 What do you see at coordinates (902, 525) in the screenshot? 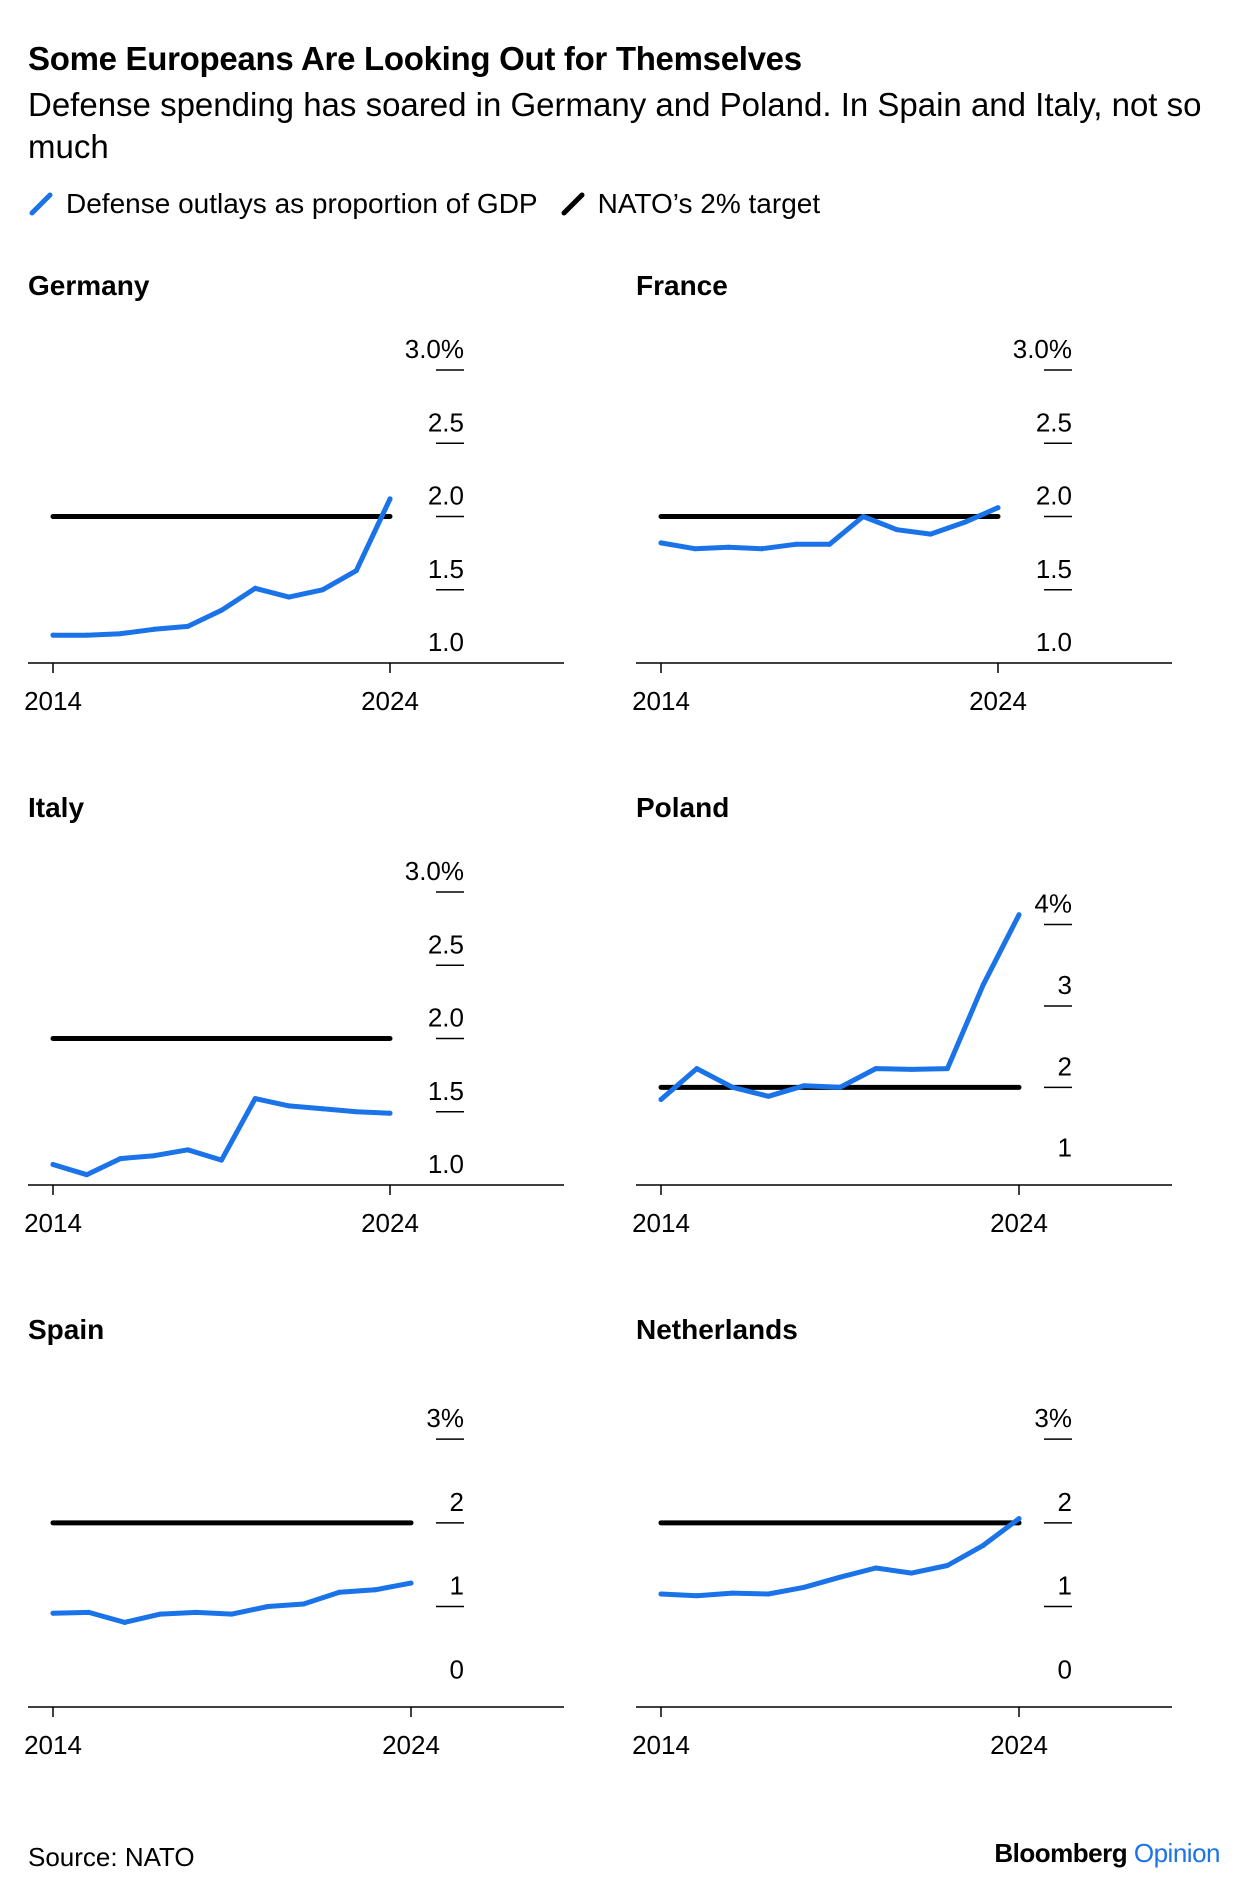
I see `chart-svg-france: 2014 2024 1.0 1.5 2.0 2.5 3.0%` at bounding box center [902, 525].